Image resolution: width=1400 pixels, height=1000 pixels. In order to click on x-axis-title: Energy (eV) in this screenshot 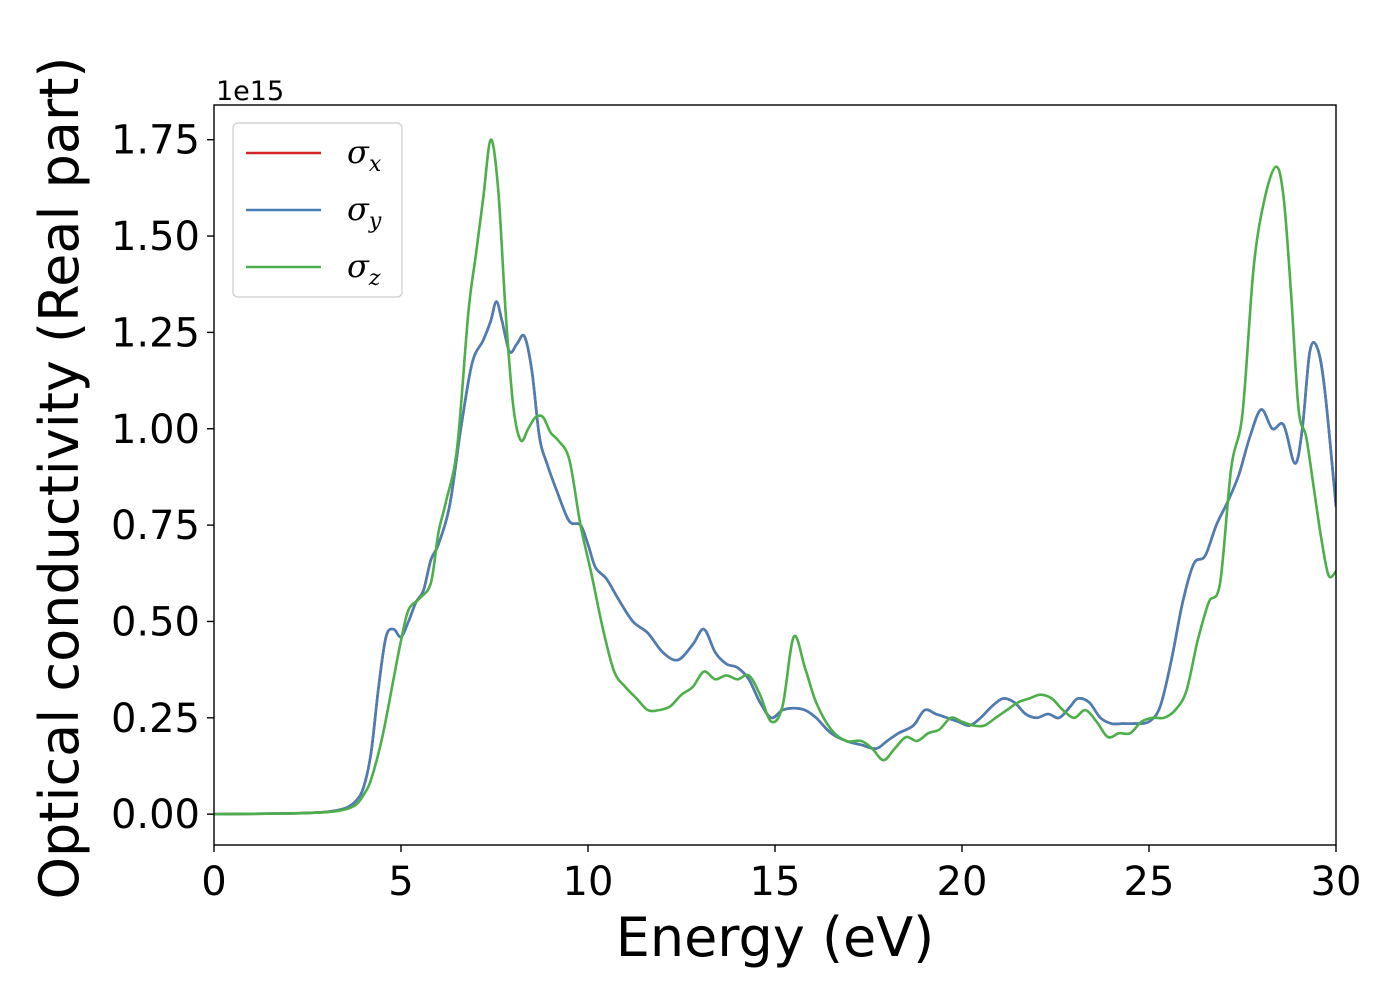, I will do `click(775, 937)`.